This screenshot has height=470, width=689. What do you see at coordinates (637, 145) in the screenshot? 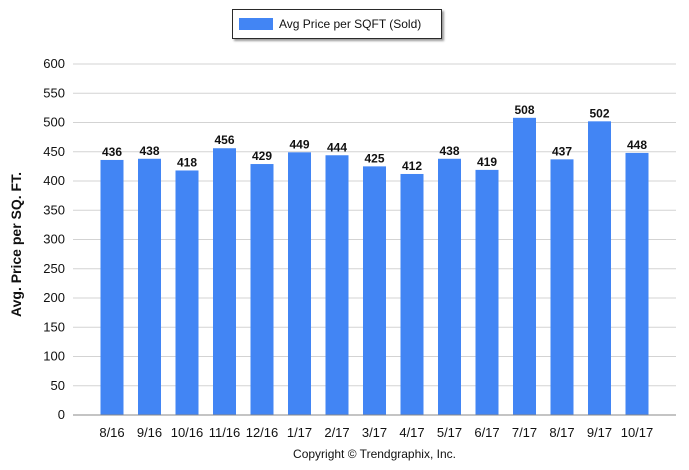
I see `data-label: 448` at bounding box center [637, 145].